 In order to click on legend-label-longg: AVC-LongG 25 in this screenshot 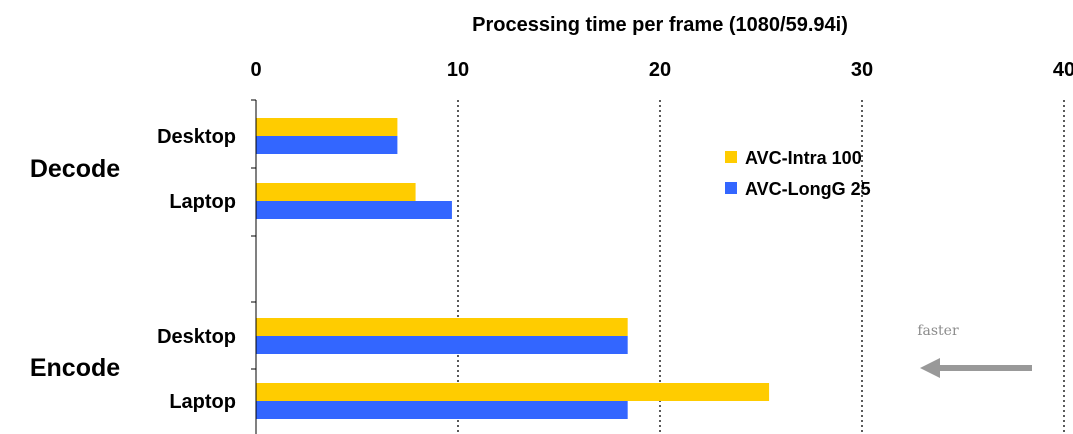, I will do `click(808, 189)`.